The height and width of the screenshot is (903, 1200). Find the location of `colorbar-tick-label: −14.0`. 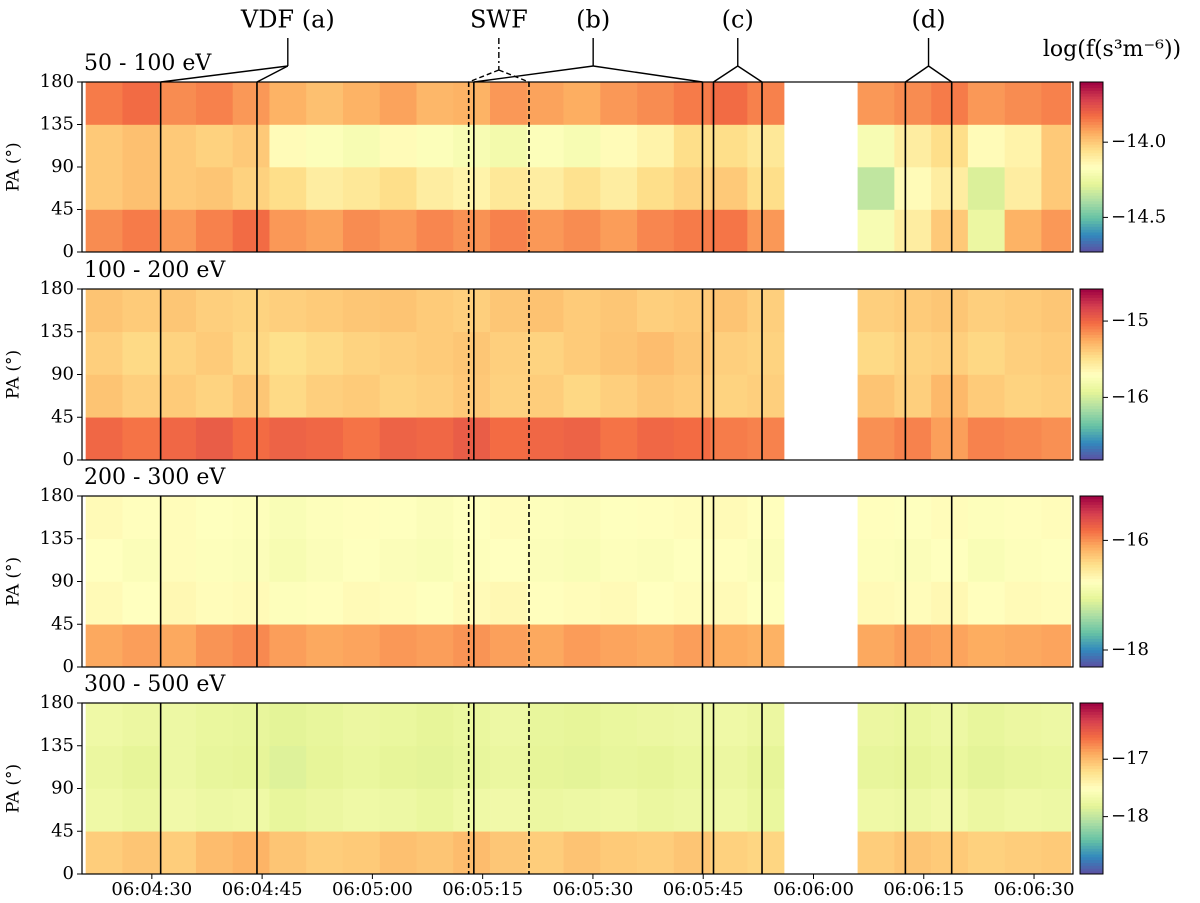

colorbar-tick-label: −14.0 is located at coordinates (1138, 141).